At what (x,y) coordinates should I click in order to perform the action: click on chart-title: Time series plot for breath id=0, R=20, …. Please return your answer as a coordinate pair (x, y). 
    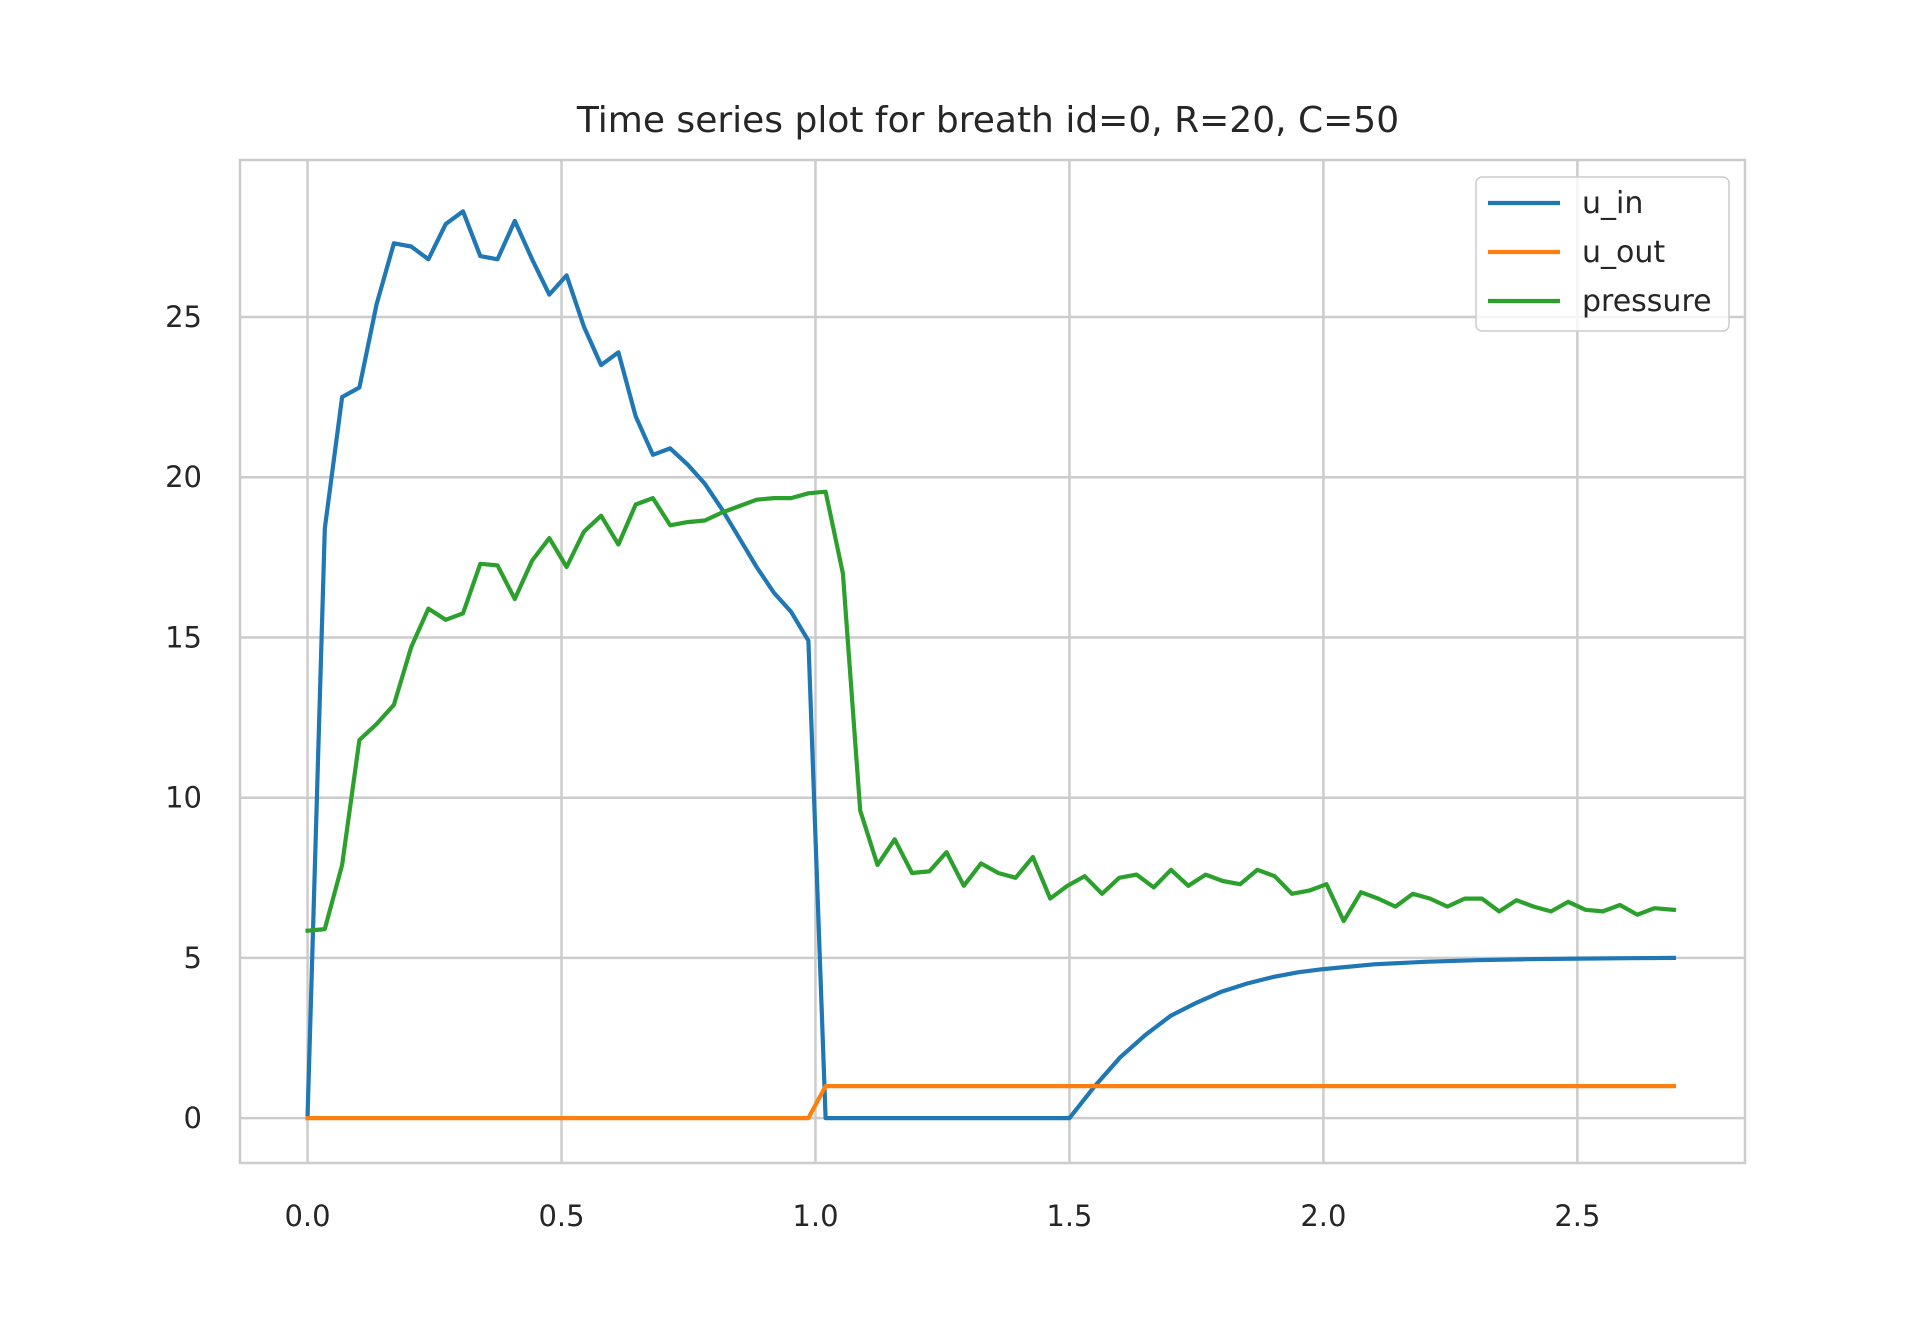
    Looking at the image, I should click on (987, 120).